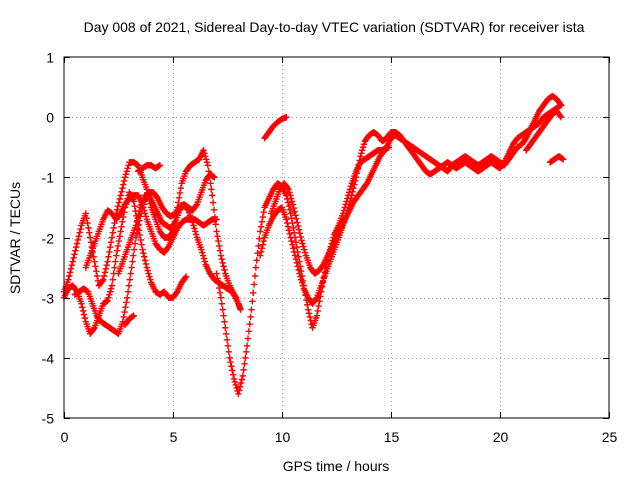  Describe the element at coordinates (48, 299) in the screenshot. I see `y-tick-label: -3` at that location.